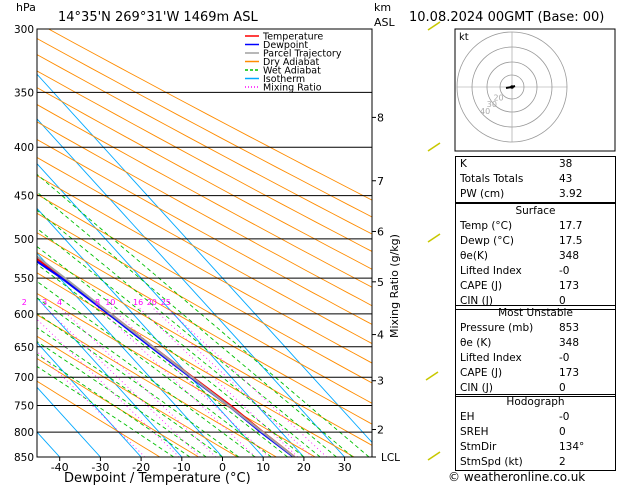  I want to click on hodograph-table-value: 0, so click(562, 432).